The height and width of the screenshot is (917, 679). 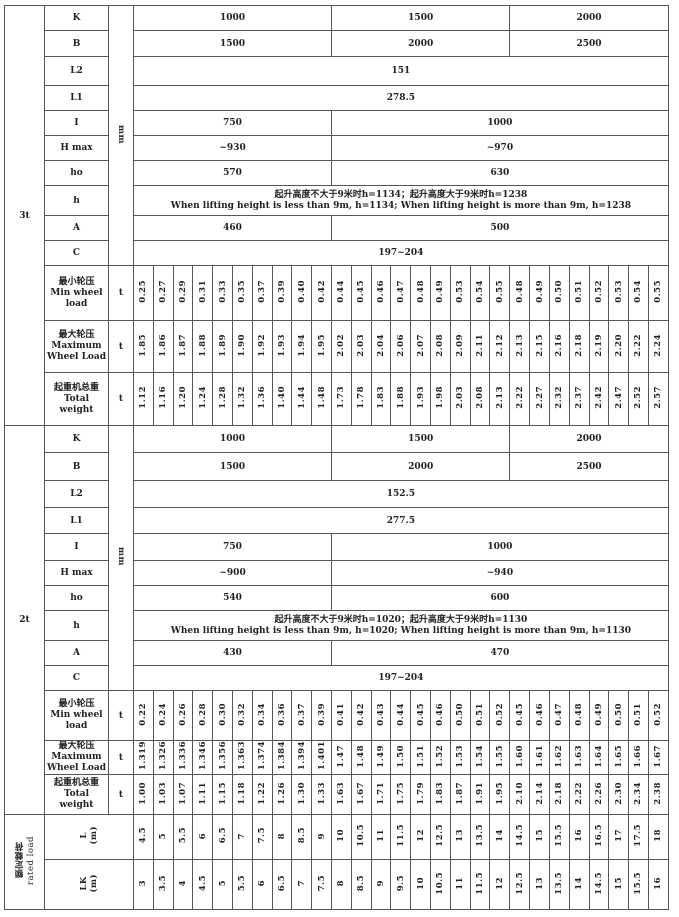 I want to click on cell-value: 7, so click(x=301, y=883).